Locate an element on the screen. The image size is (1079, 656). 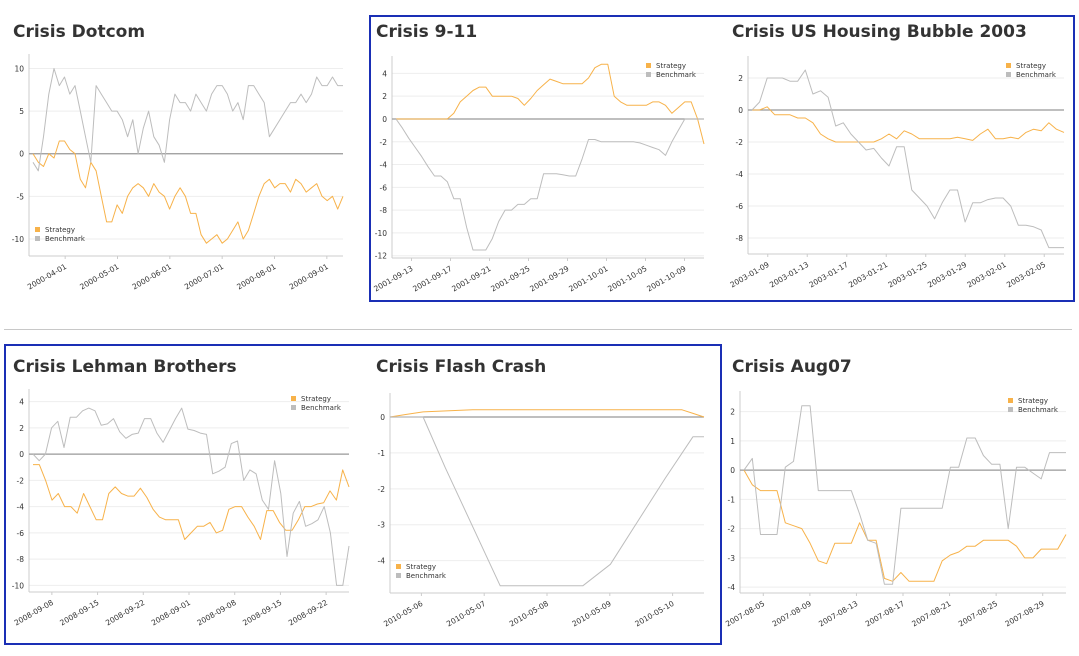
section-divider is located at coordinates (538, 329).